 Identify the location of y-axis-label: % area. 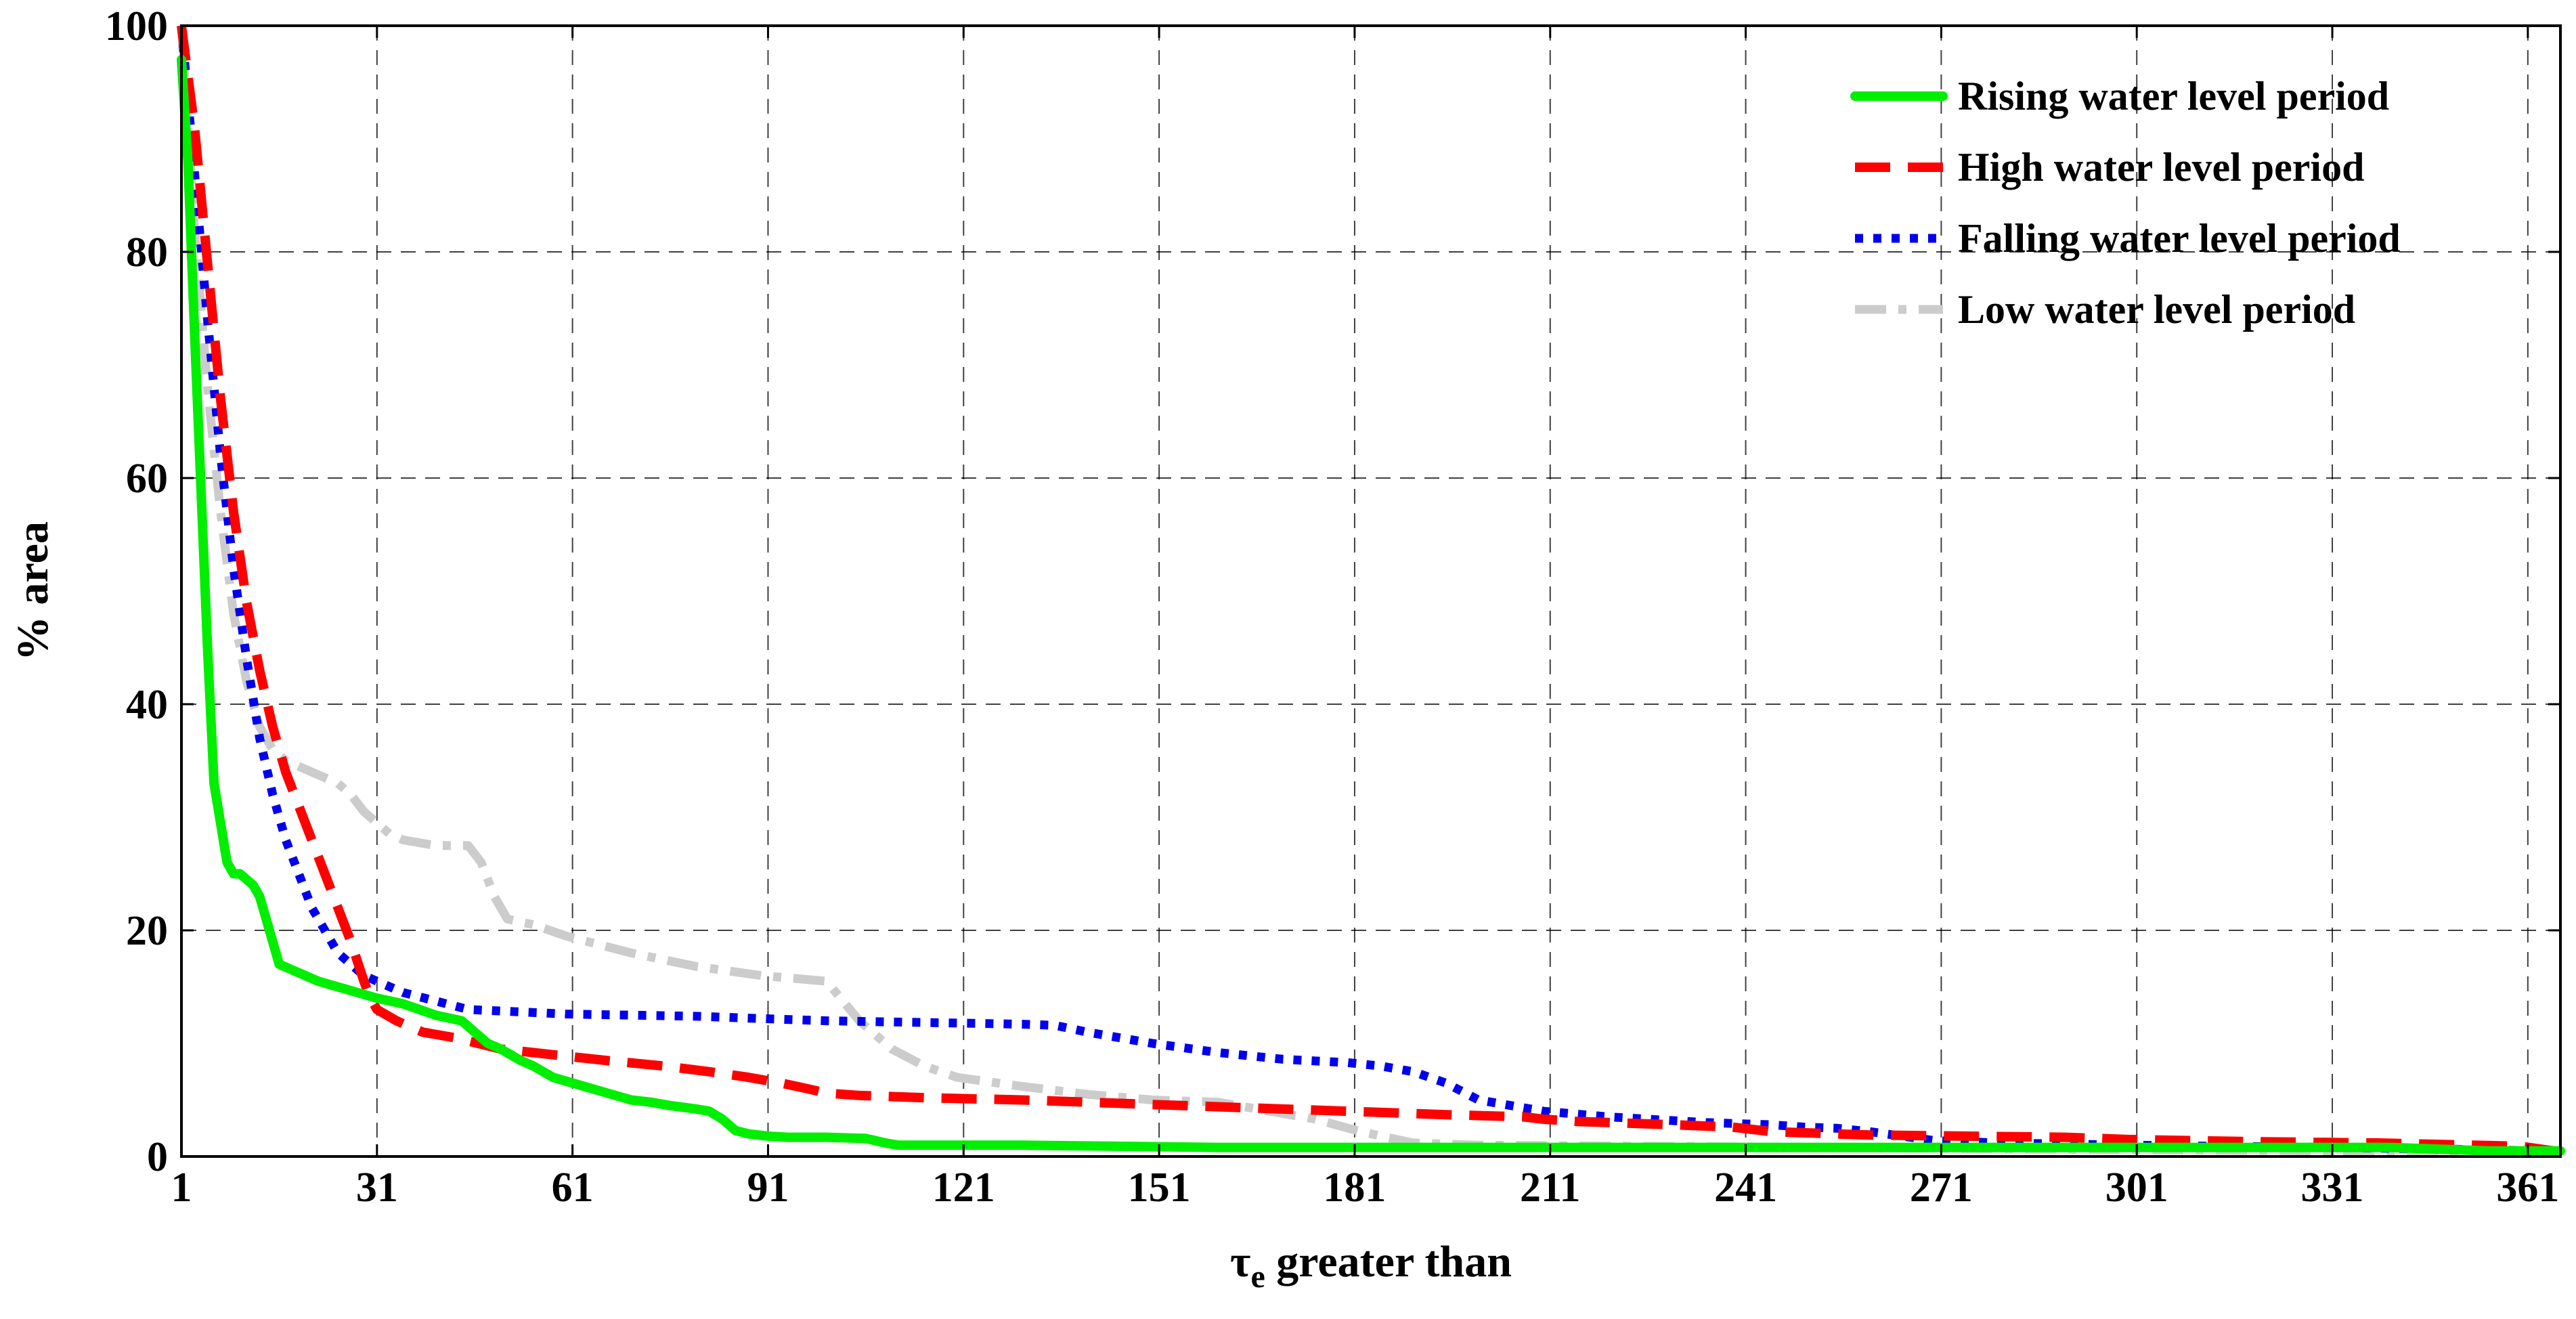
(33, 591).